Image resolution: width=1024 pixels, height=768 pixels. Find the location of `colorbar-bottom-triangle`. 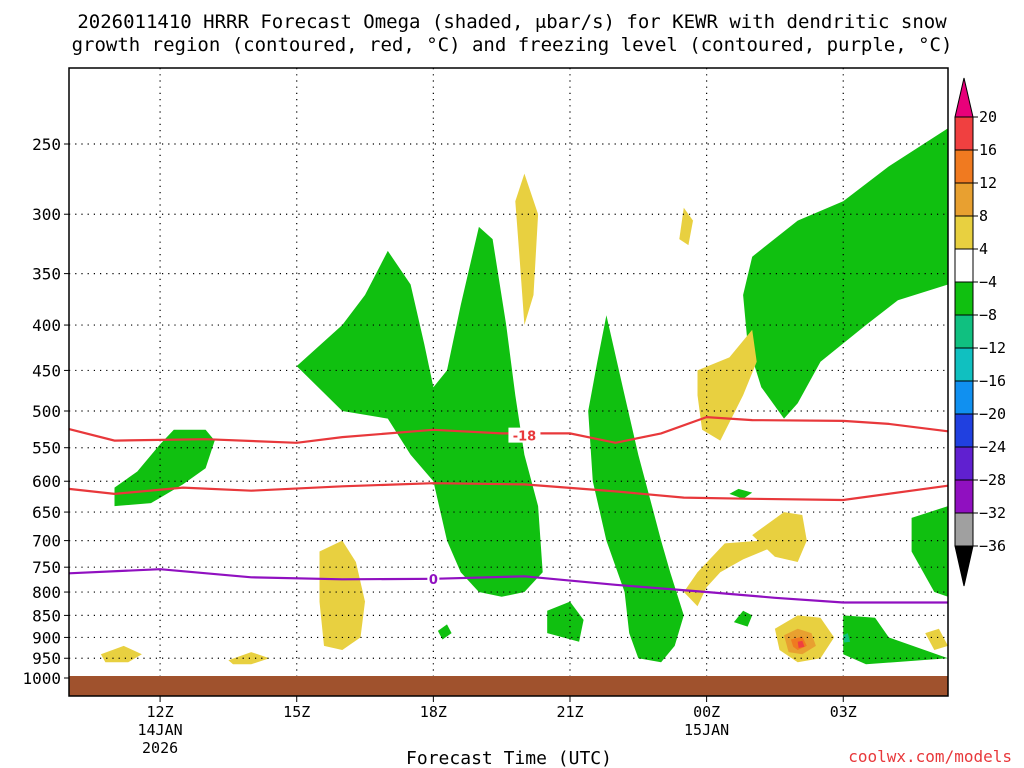

colorbar-bottom-triangle is located at coordinates (964, 566).